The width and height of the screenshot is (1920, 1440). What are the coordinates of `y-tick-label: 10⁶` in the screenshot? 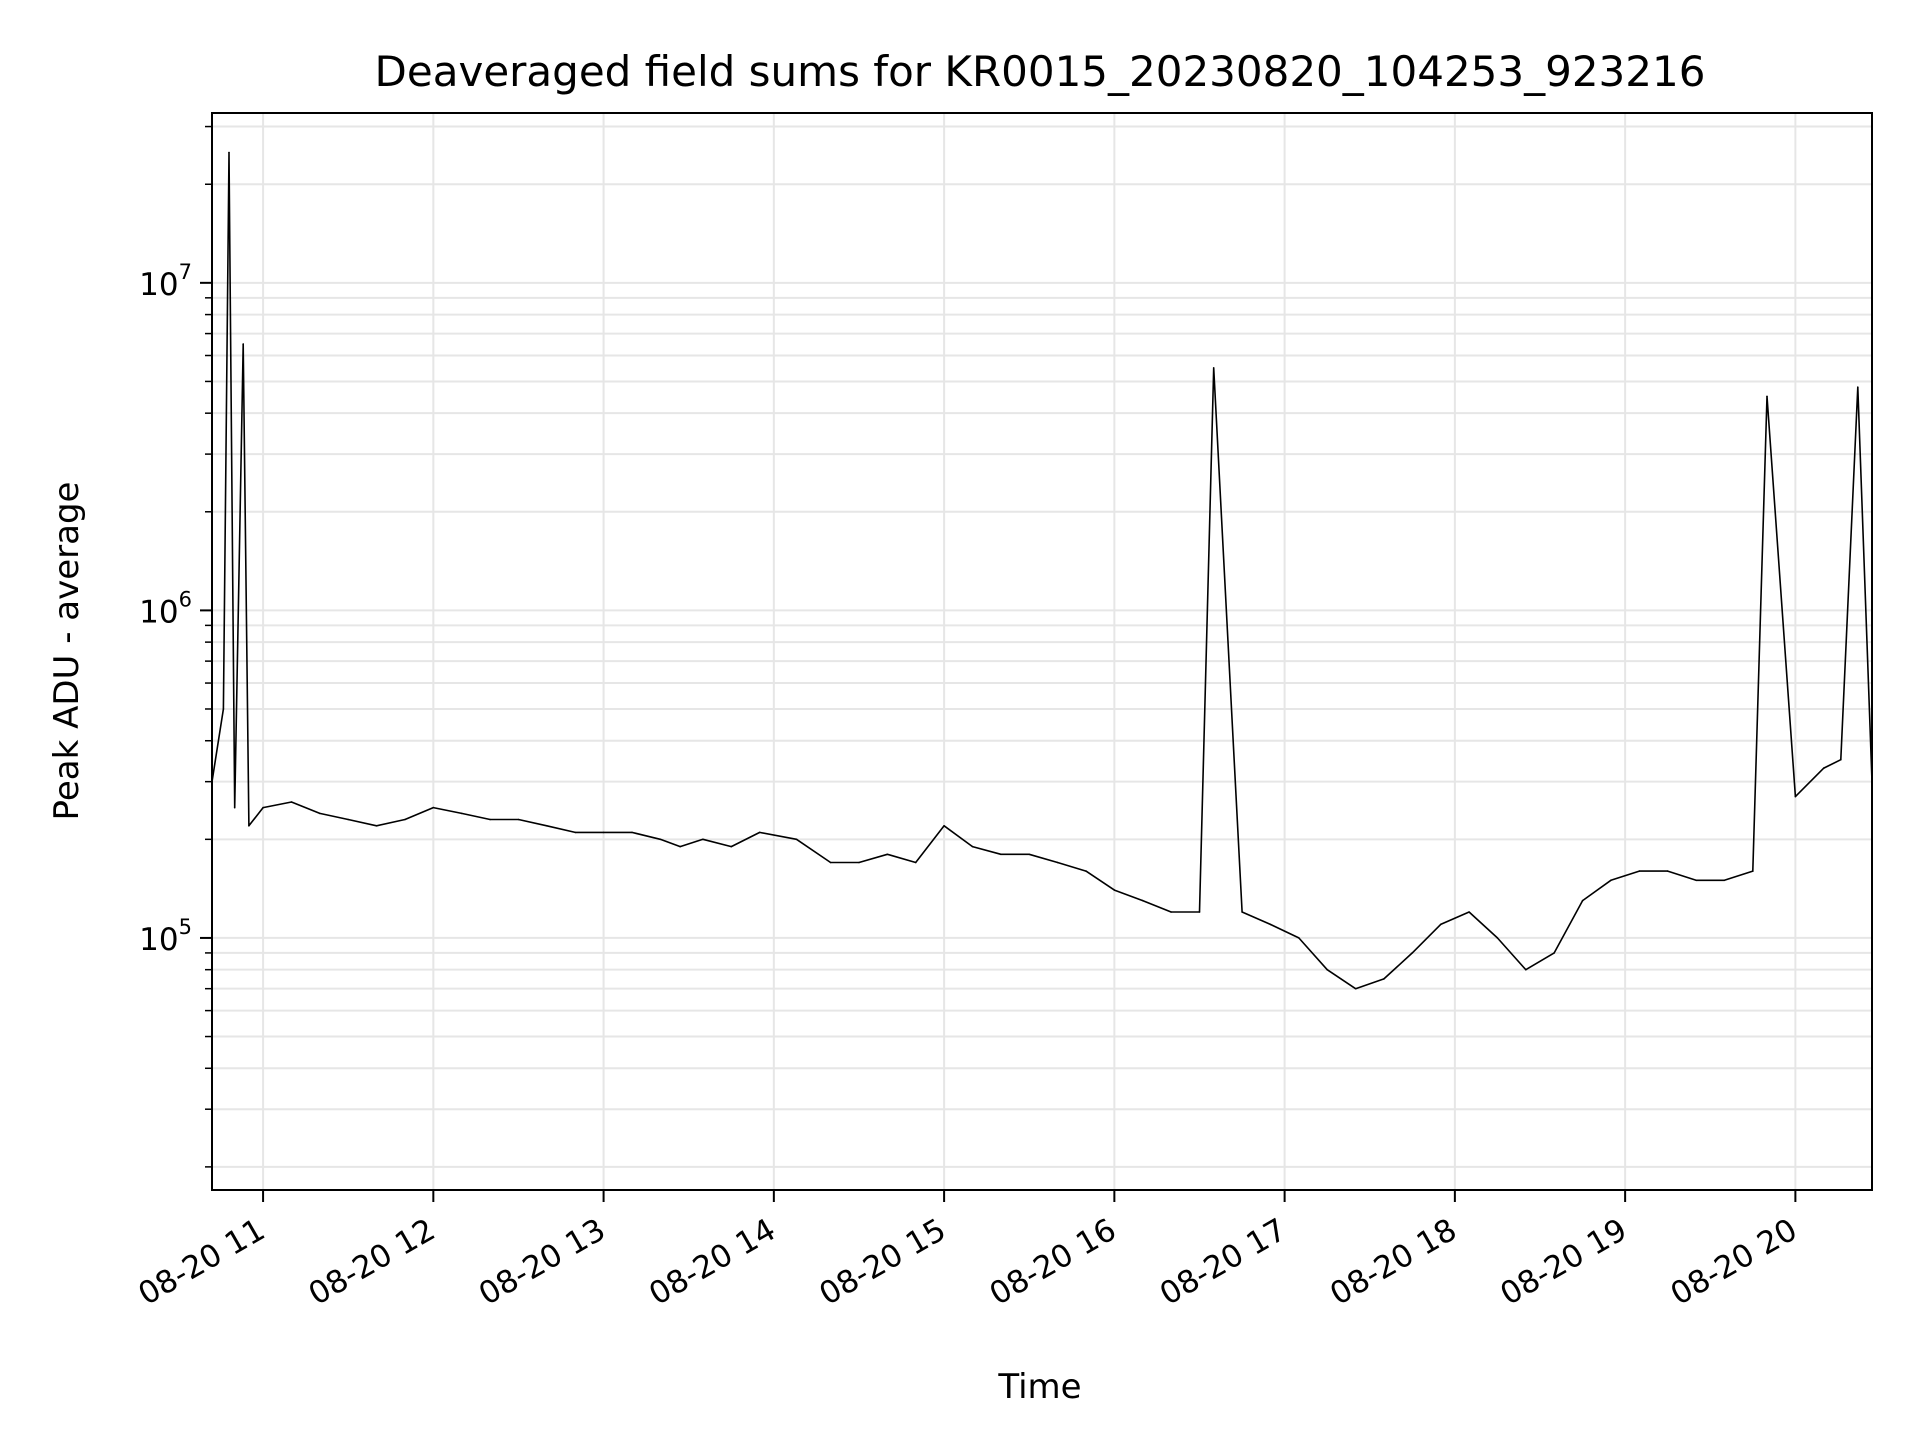 It's located at (165, 608).